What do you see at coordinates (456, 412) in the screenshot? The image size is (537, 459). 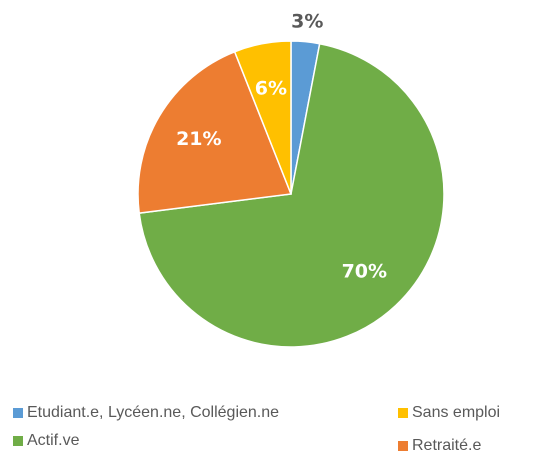 I see `legend-label: Sans emploi` at bounding box center [456, 412].